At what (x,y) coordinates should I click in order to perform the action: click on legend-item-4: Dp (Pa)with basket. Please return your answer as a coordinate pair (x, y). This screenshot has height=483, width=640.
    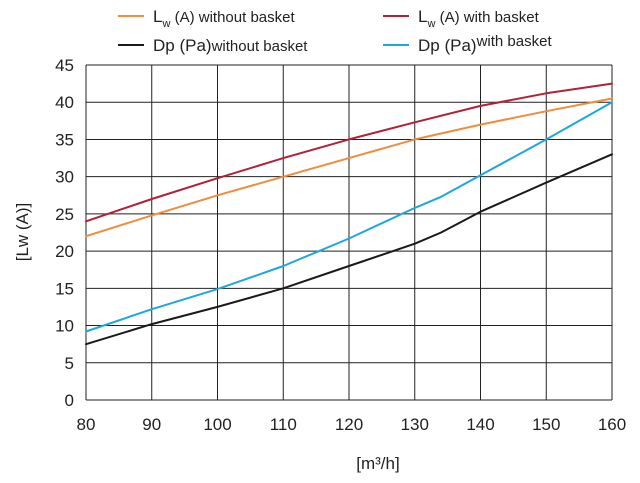
    Looking at the image, I should click on (467, 44).